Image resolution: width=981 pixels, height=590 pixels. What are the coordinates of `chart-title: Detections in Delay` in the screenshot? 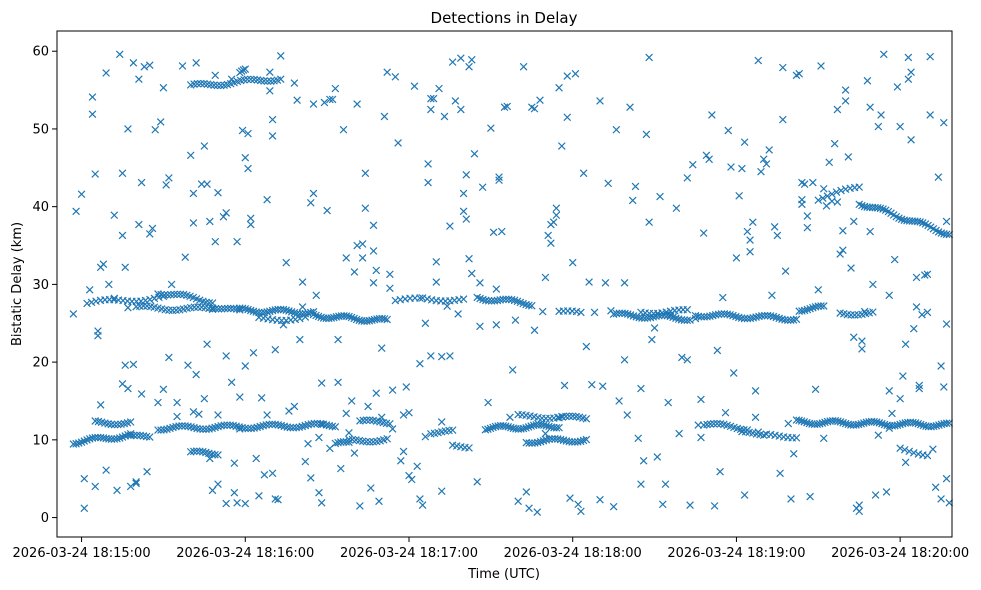 It's located at (504, 18).